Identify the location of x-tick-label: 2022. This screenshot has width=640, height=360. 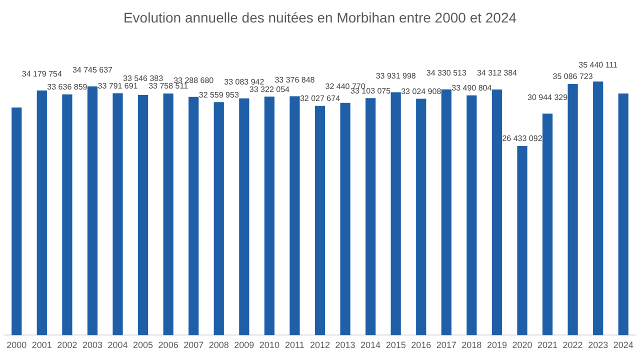
(572, 345).